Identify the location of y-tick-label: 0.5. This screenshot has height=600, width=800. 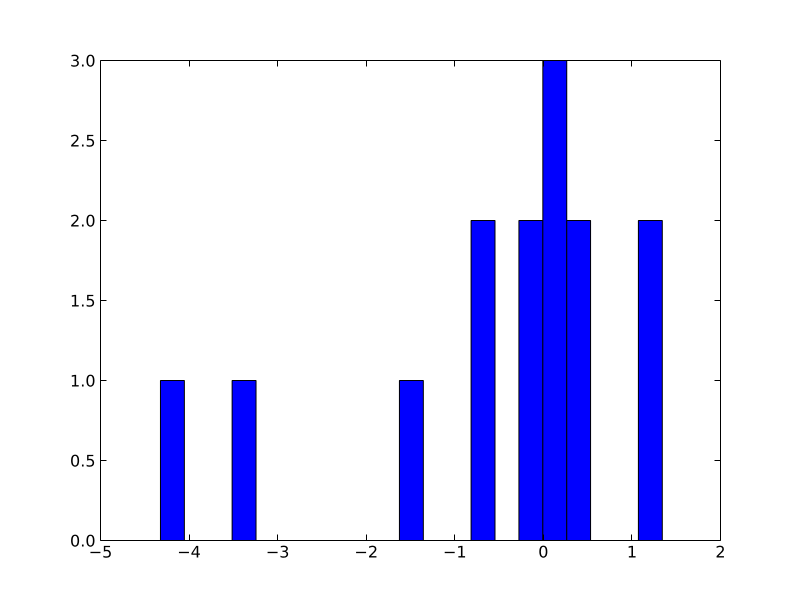
(83, 461).